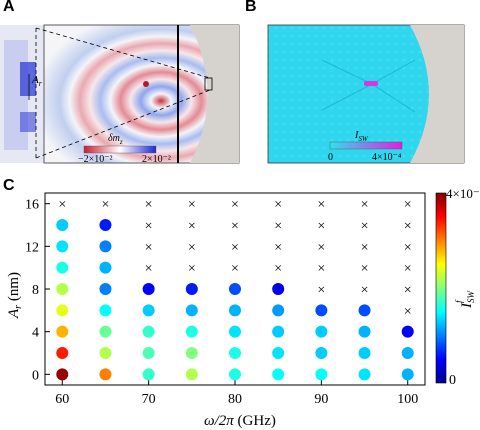 The image size is (480, 430). Describe the element at coordinates (251, 7) in the screenshot. I see `panel-b-label: B` at that location.